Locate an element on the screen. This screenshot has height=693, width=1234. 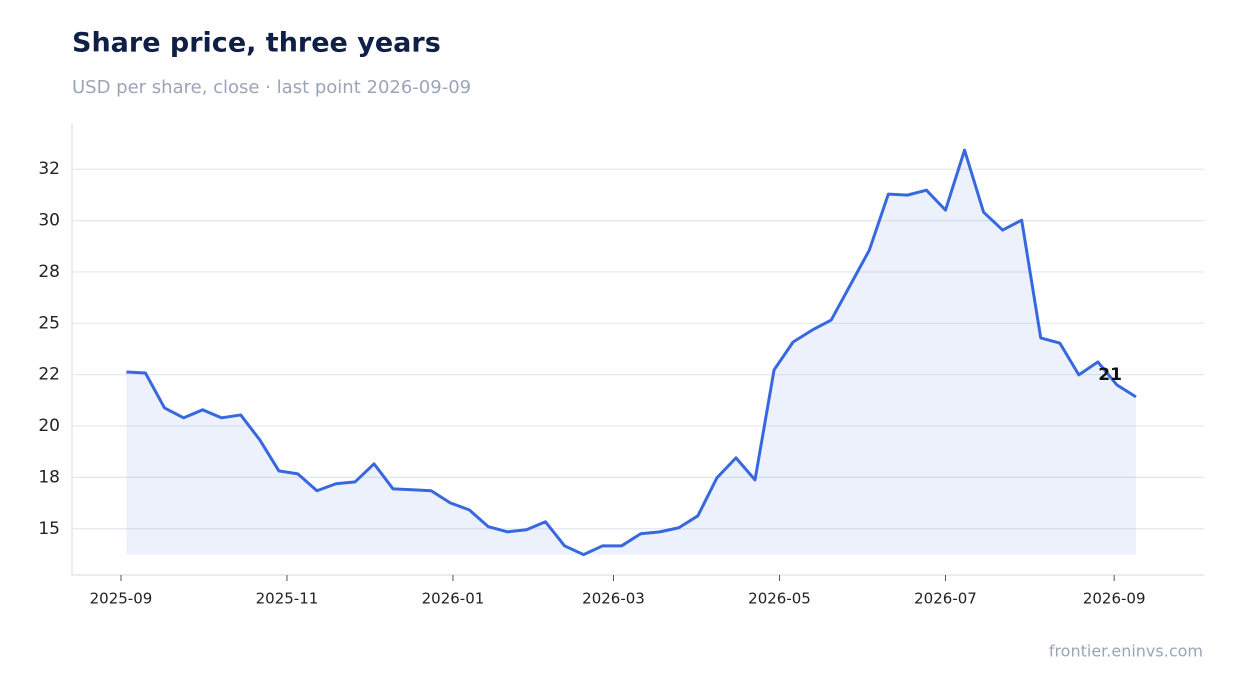
x-tick-label: 2026-07 is located at coordinates (945, 599).